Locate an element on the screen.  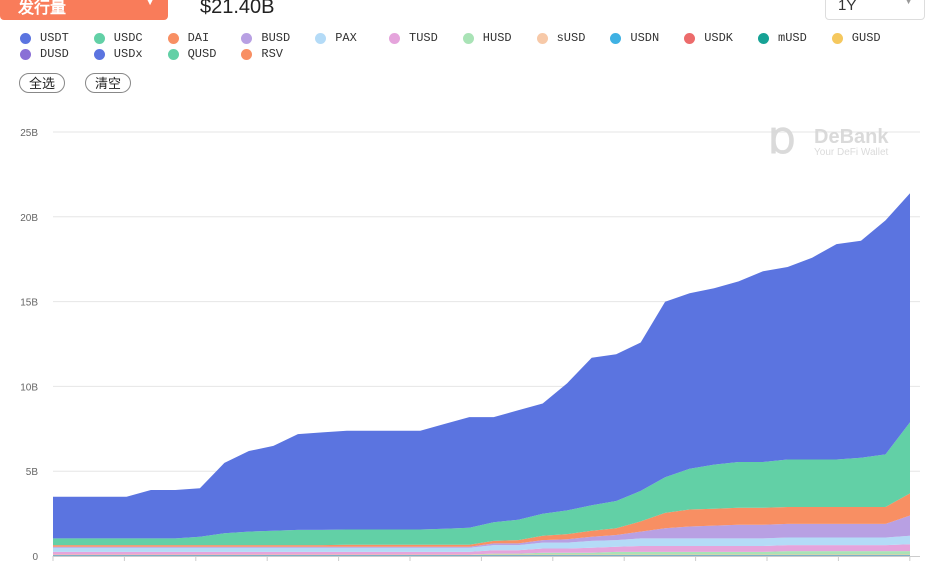
legend-item-usdt: USDT is located at coordinates (44, 38).